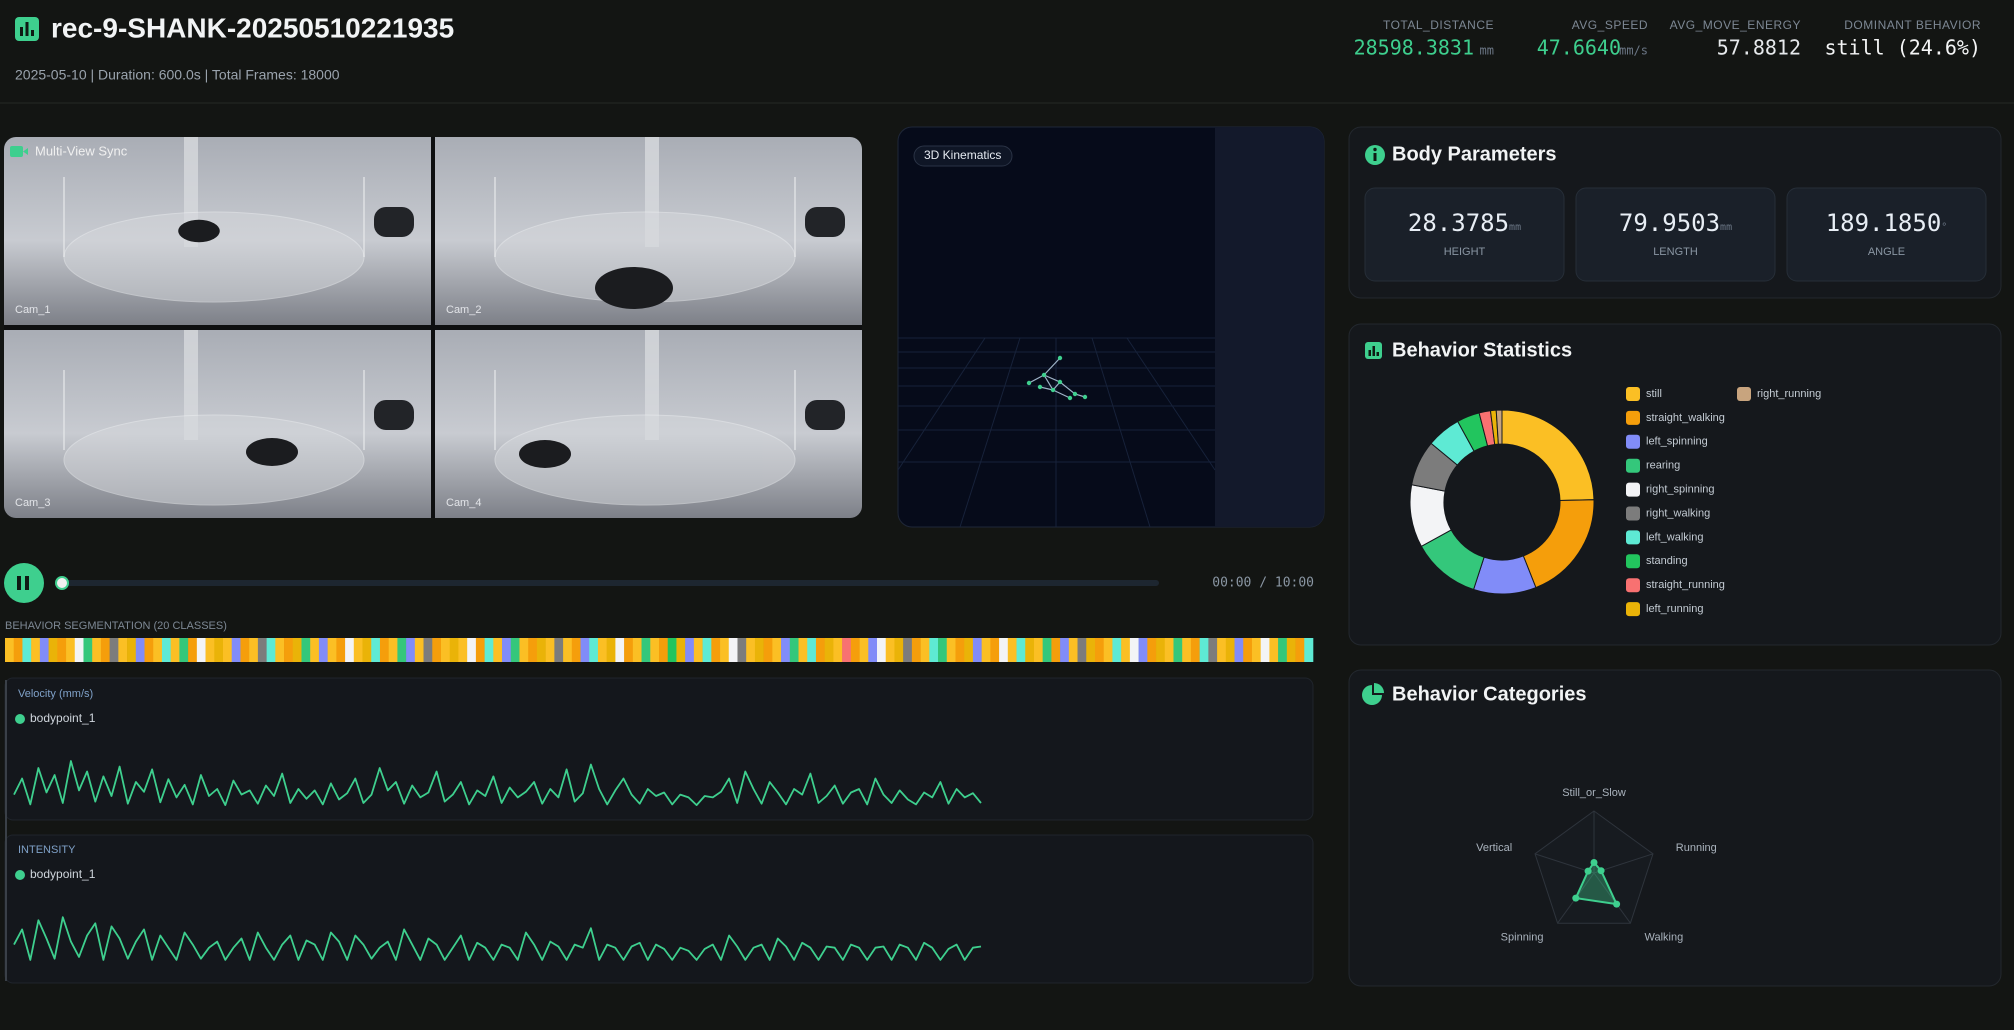 The height and width of the screenshot is (1030, 2014). What do you see at coordinates (1522, 938) in the screenshot?
I see `radar-label: Spinning` at bounding box center [1522, 938].